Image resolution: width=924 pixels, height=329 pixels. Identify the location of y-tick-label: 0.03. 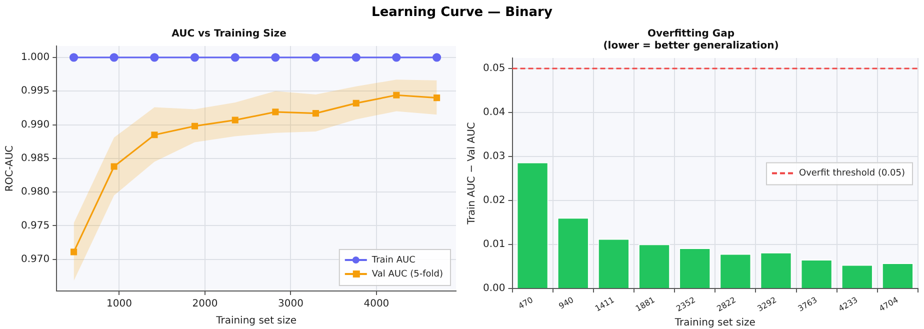
(494, 156).